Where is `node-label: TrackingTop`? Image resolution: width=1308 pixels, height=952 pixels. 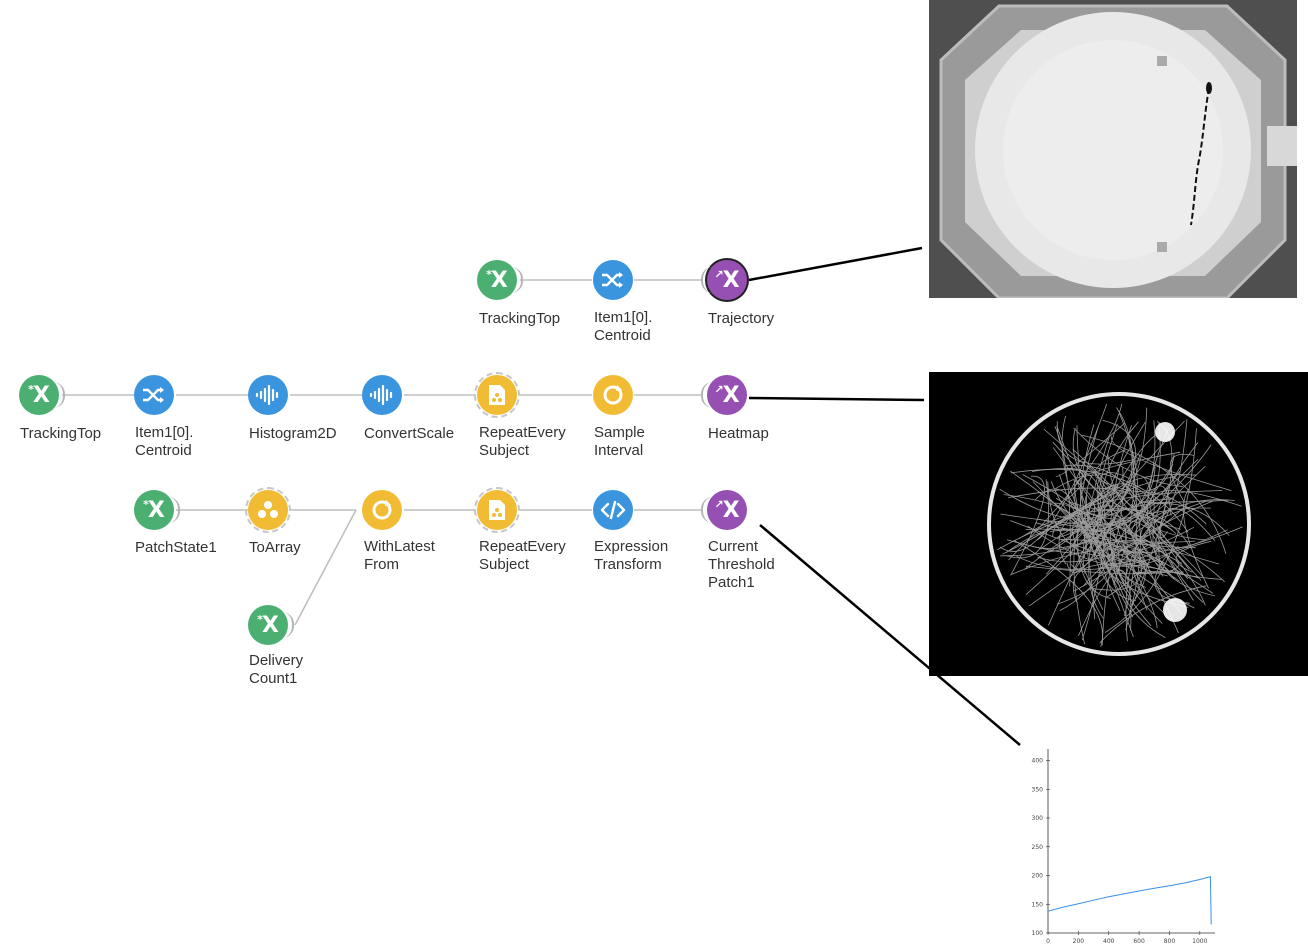
node-label: TrackingTop is located at coordinates (520, 318).